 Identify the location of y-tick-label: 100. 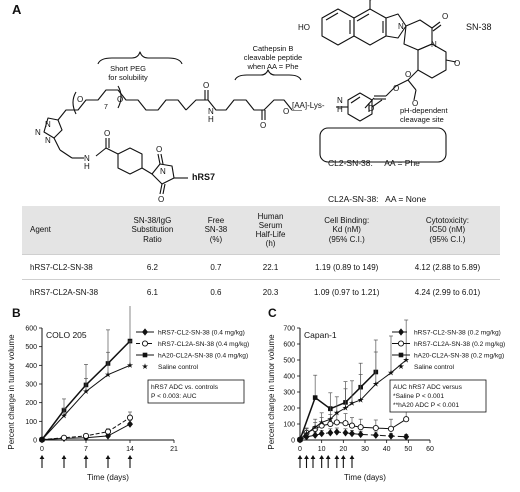
(289, 425).